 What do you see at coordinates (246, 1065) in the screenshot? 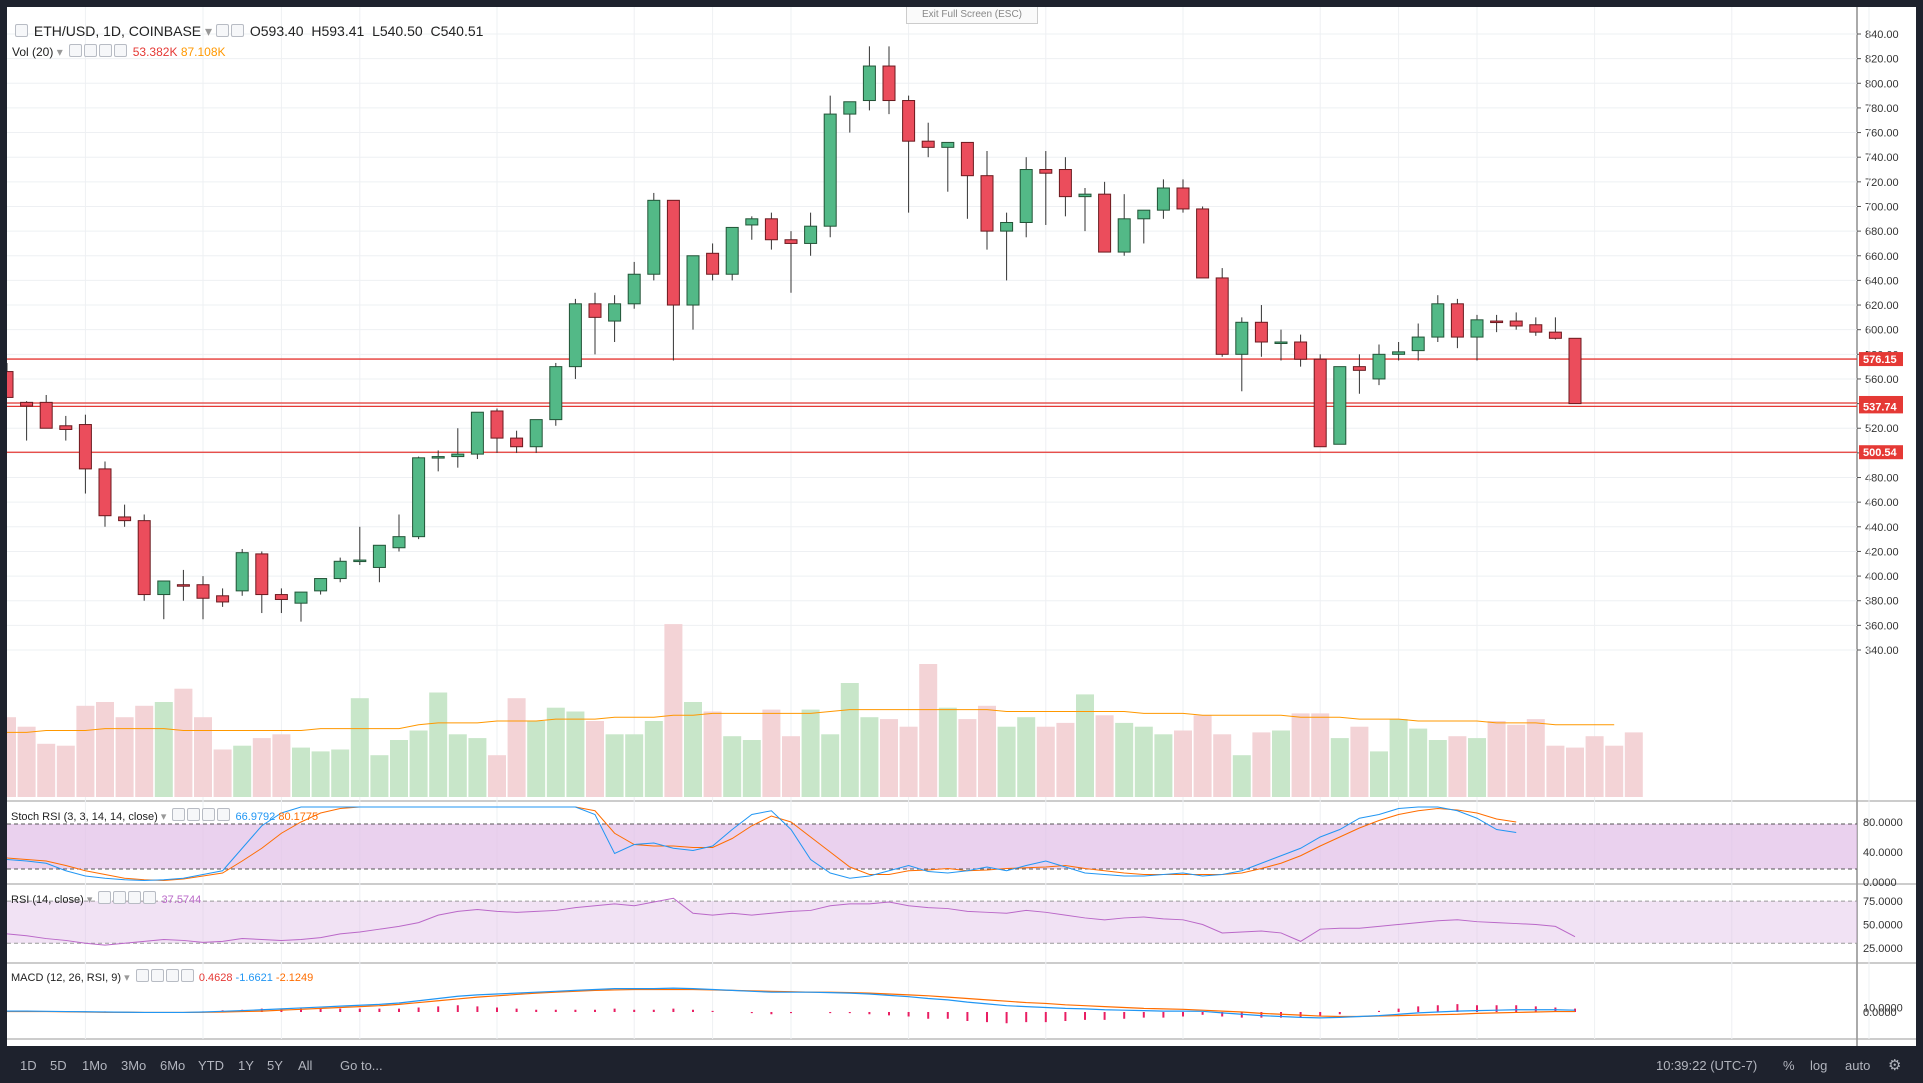
I see `range-1y-button: 1Y` at bounding box center [246, 1065].